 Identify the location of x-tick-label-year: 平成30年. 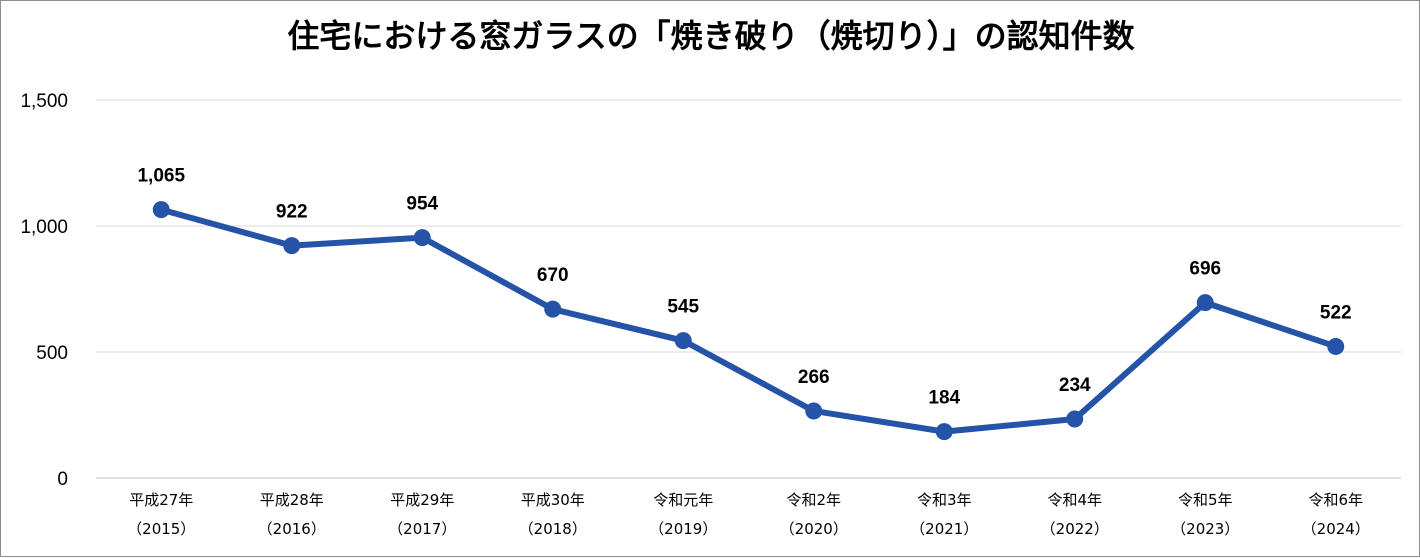
(553, 500).